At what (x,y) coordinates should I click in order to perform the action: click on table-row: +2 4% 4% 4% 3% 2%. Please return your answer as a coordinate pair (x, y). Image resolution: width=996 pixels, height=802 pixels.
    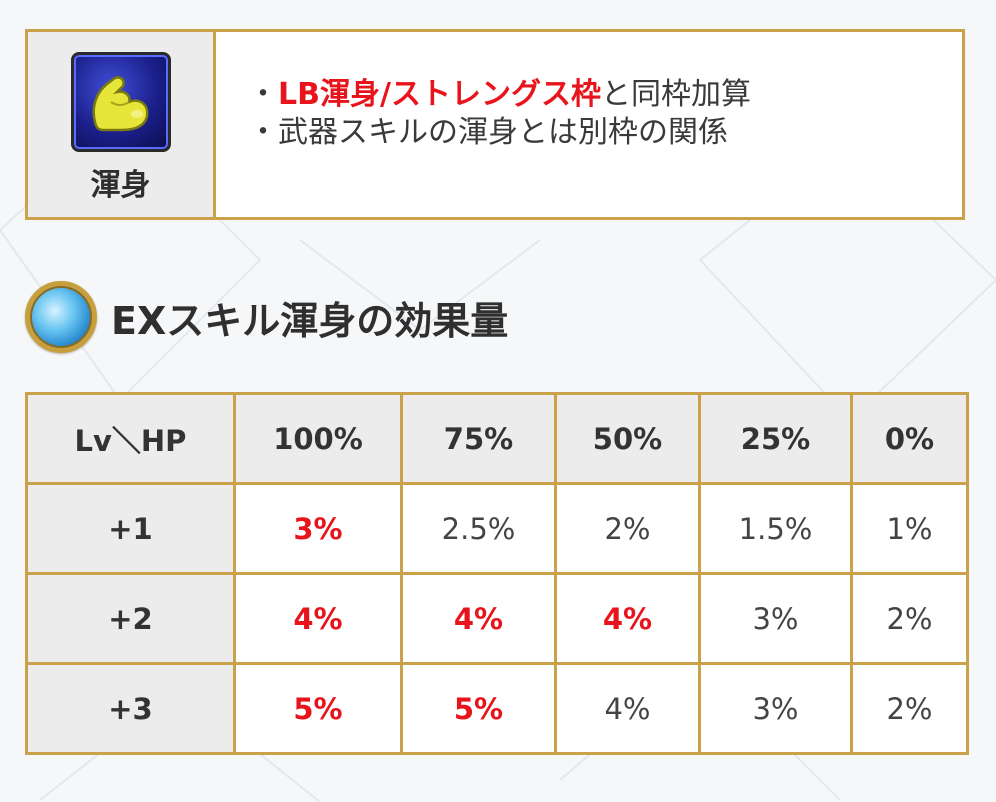
    Looking at the image, I should click on (497, 618).